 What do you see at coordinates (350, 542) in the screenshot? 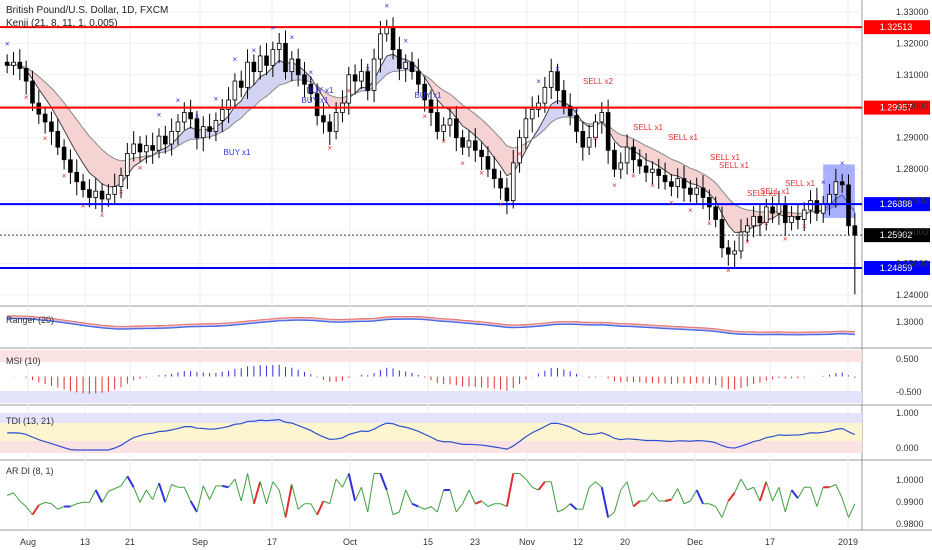
I see `x-tick-label: Oct` at bounding box center [350, 542].